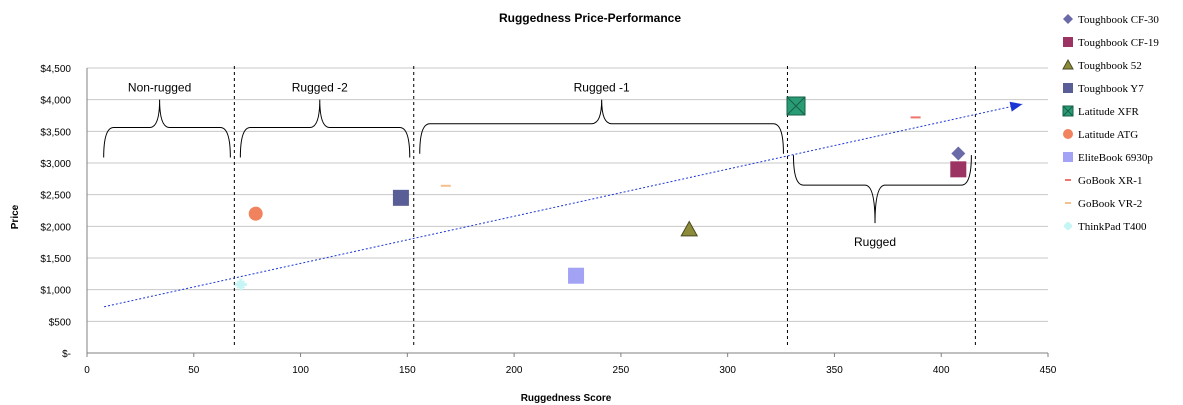 The height and width of the screenshot is (405, 1183). Describe the element at coordinates (602, 88) in the screenshot. I see `segment-label: Rugged -1` at that location.